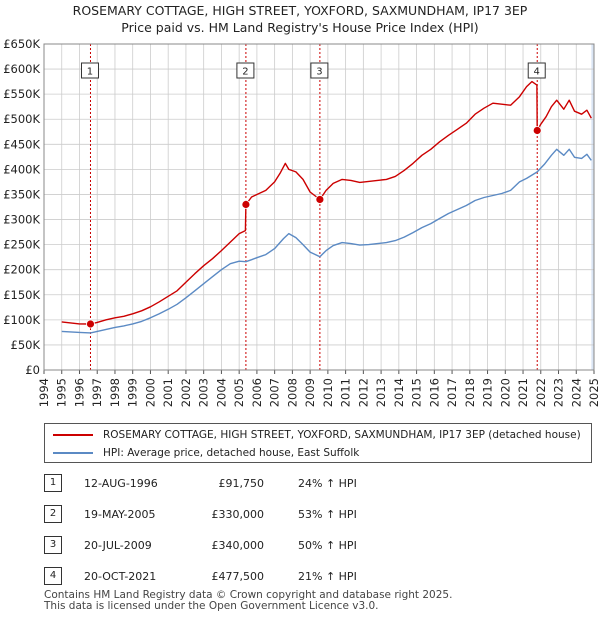 The image size is (600, 620). What do you see at coordinates (310, 392) in the screenshot?
I see `x-tick-label: 2009` at bounding box center [310, 392].